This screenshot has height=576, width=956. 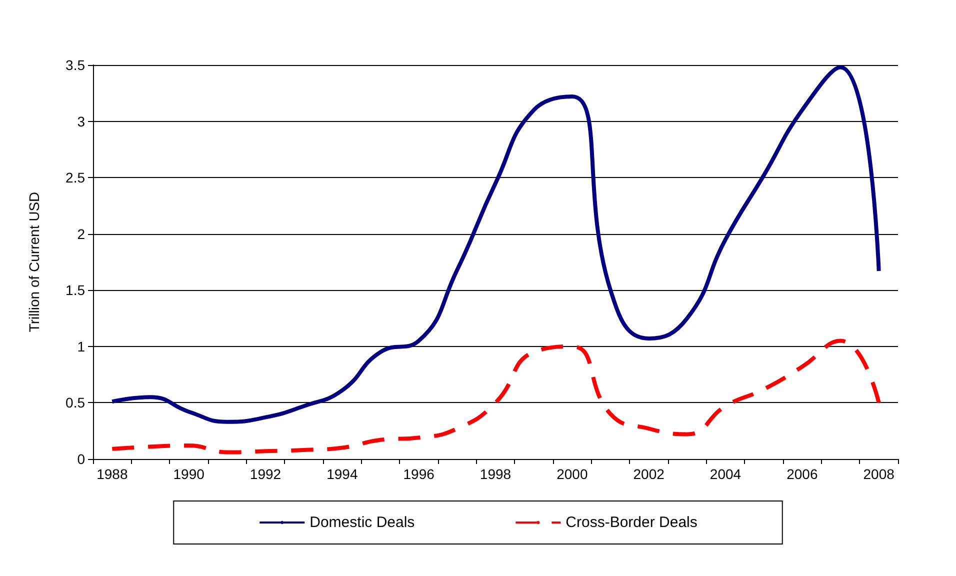 I want to click on x-tick-label: 1988, so click(x=112, y=474).